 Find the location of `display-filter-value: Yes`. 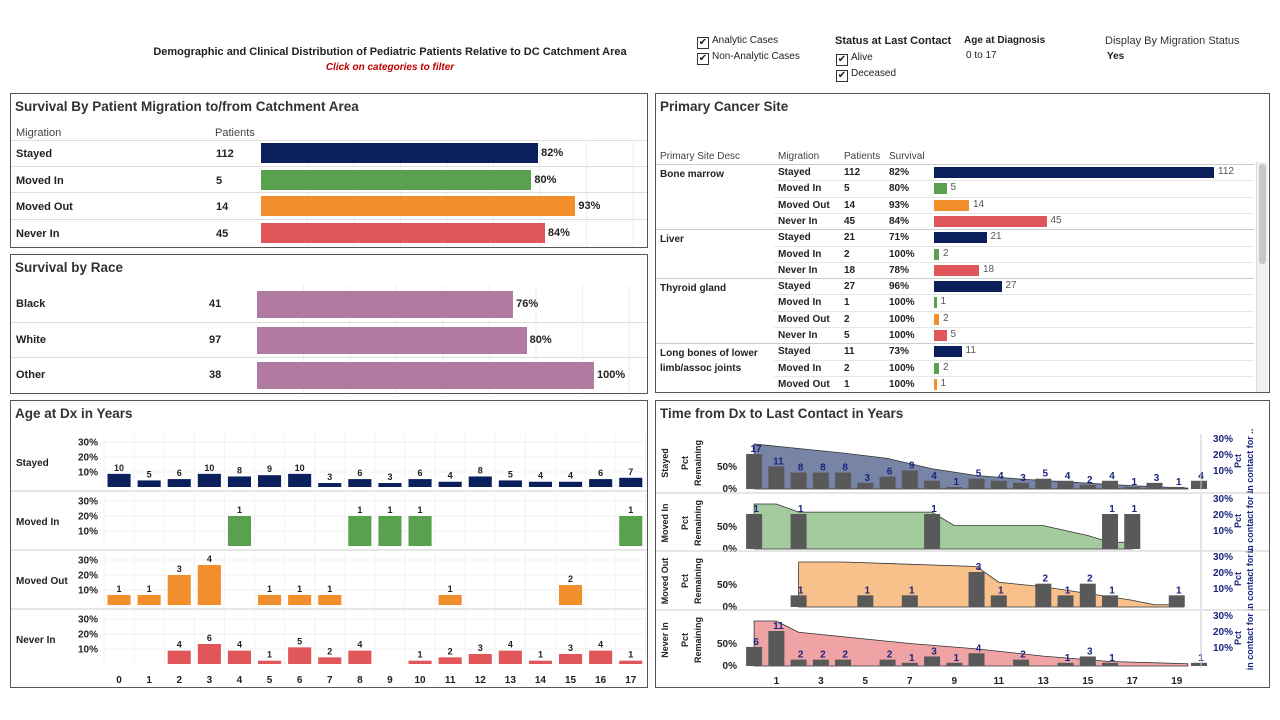

display-filter-value: Yes is located at coordinates (1116, 56).